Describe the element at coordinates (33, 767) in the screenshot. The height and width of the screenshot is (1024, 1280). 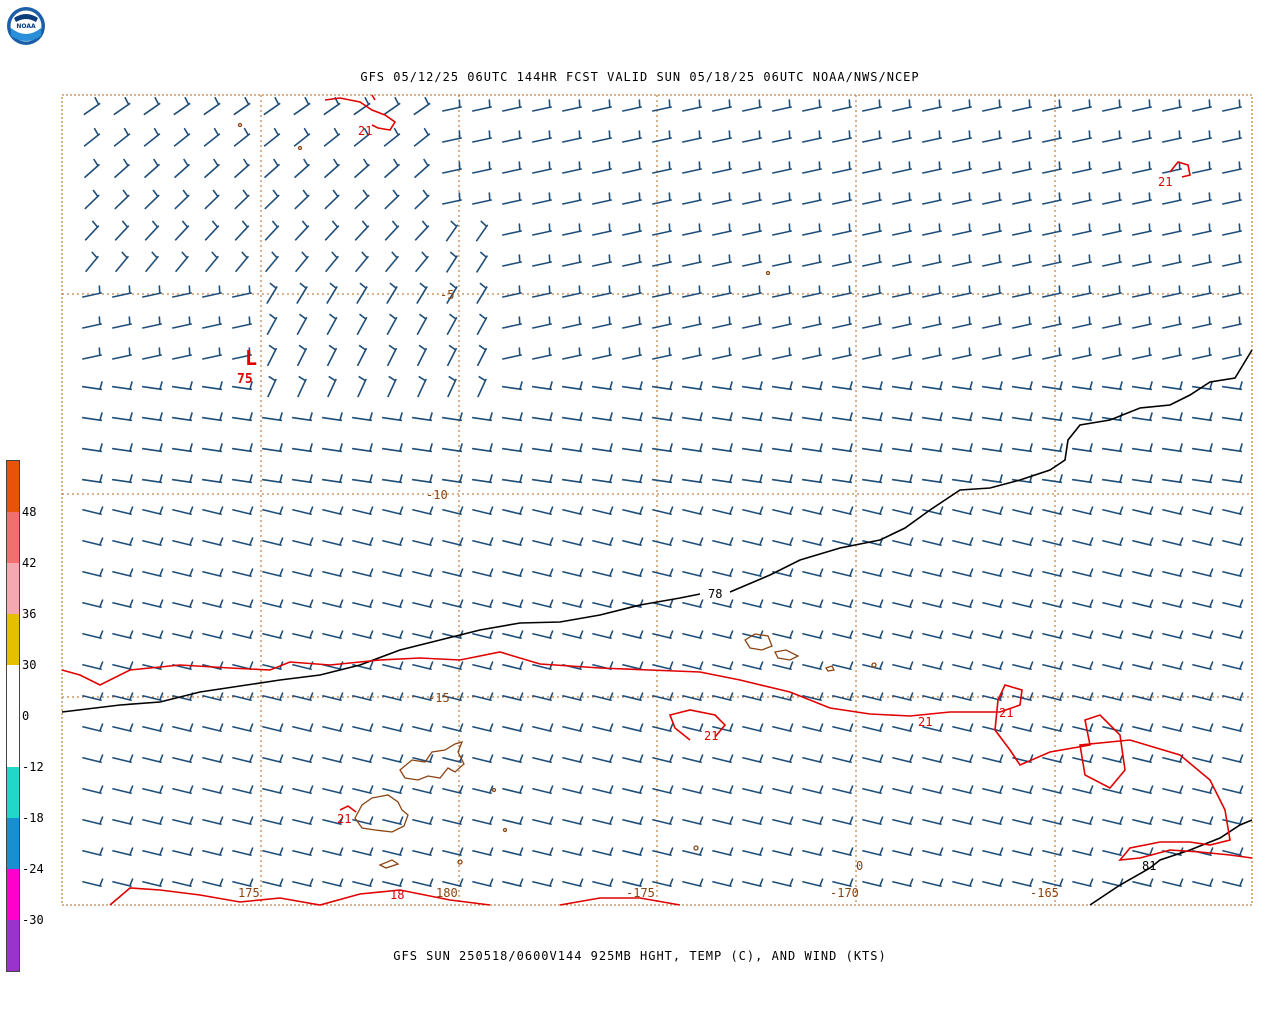
I see `colorbar-label: -12` at that location.